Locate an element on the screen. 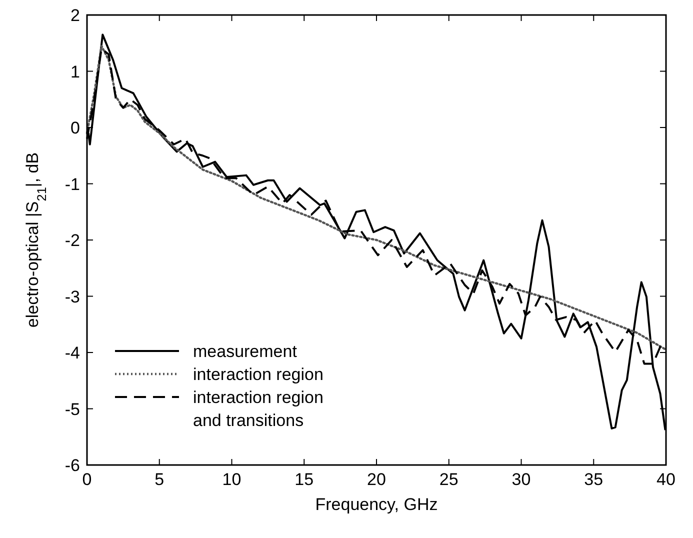 The height and width of the screenshot is (538, 693). y-tick-label: -4 is located at coordinates (72, 353).